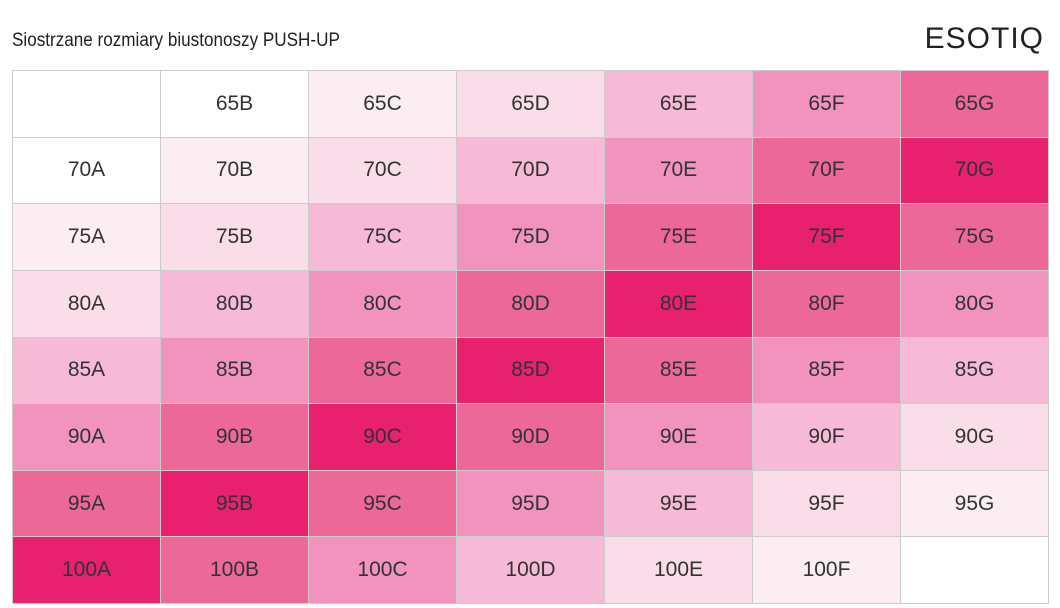 Image resolution: width=1060 pixels, height=608 pixels. What do you see at coordinates (827, 437) in the screenshot?
I see `size-cell: 90F` at bounding box center [827, 437].